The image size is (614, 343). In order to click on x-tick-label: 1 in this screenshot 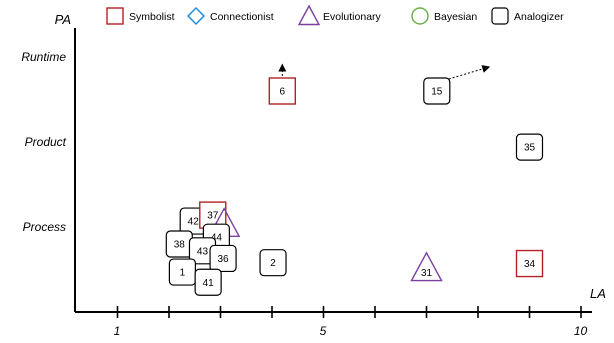, I will do `click(117, 331)`.